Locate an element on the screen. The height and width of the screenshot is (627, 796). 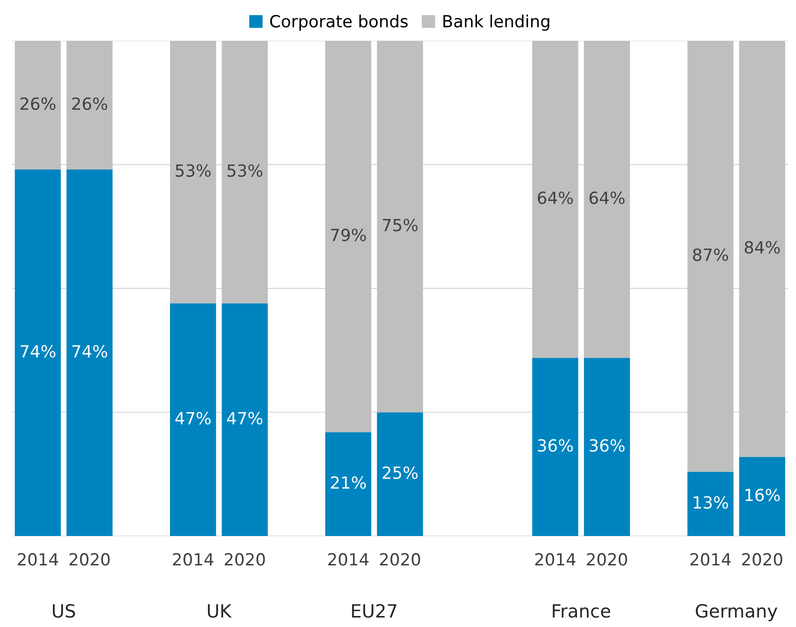
data-label: 13% is located at coordinates (711, 502).